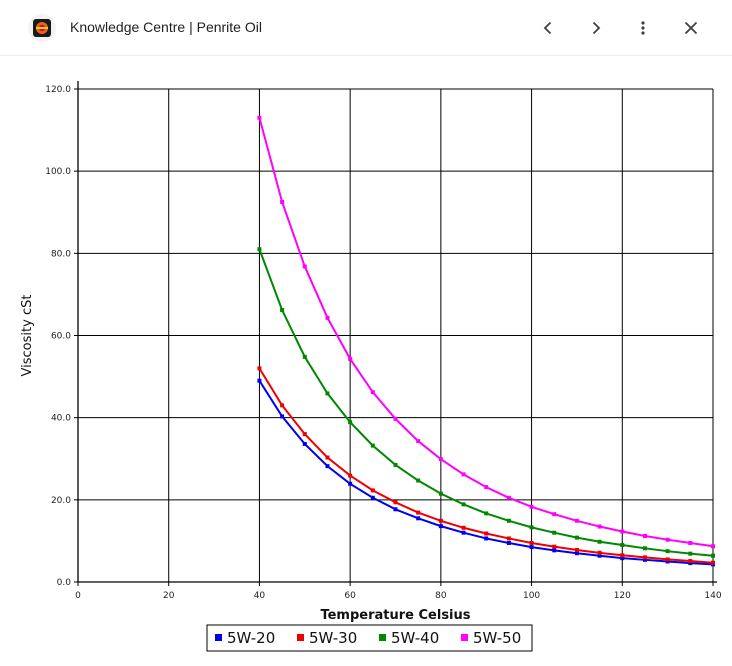 The height and width of the screenshot is (666, 732). I want to click on y-tick-label: 80.0, so click(61, 254).